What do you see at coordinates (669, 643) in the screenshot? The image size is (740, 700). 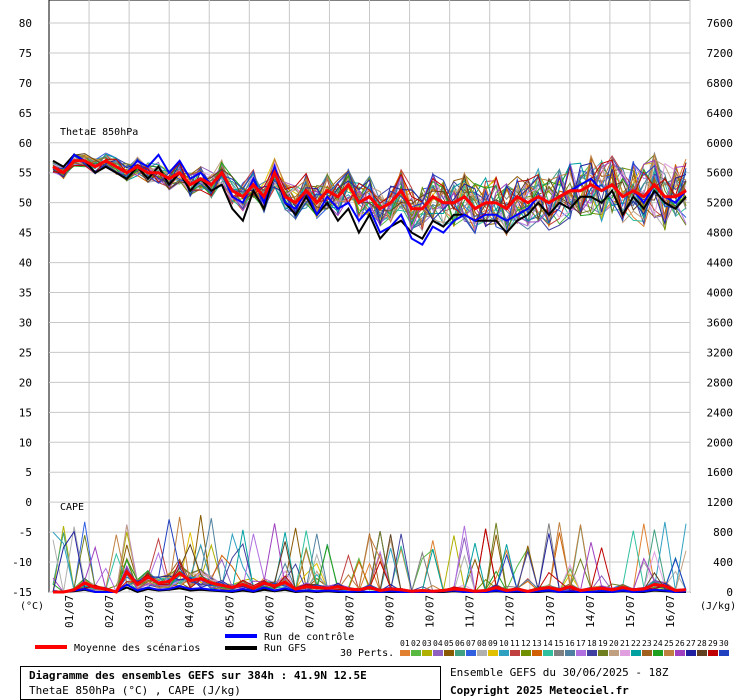 I see `pert-legend-number: 25` at bounding box center [669, 643].